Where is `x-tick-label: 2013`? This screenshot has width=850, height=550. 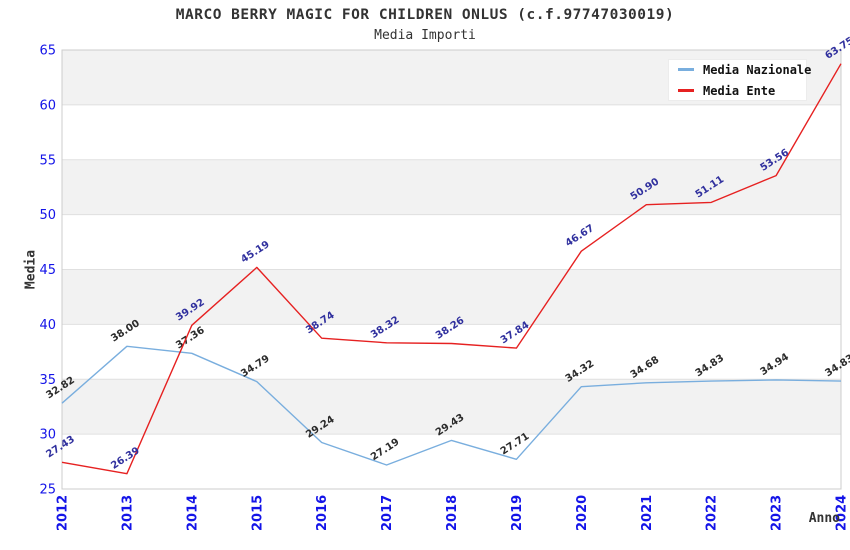 x-tick-label: 2013 is located at coordinates (127, 513).